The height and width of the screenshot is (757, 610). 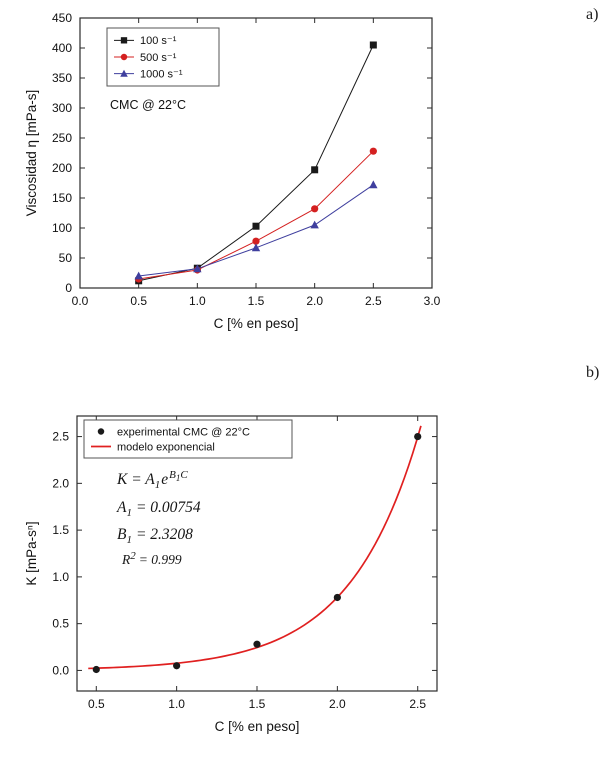 I want to click on eq-frag: = 0.999, so click(x=160, y=559).